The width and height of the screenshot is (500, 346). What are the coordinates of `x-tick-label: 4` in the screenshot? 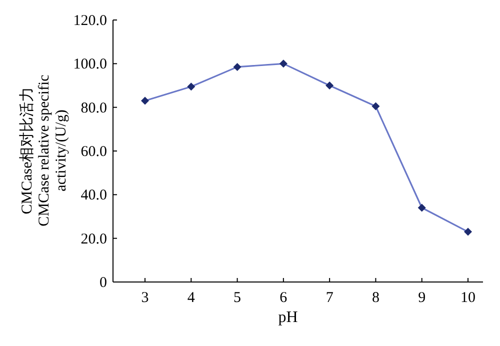 It's located at (191, 298).